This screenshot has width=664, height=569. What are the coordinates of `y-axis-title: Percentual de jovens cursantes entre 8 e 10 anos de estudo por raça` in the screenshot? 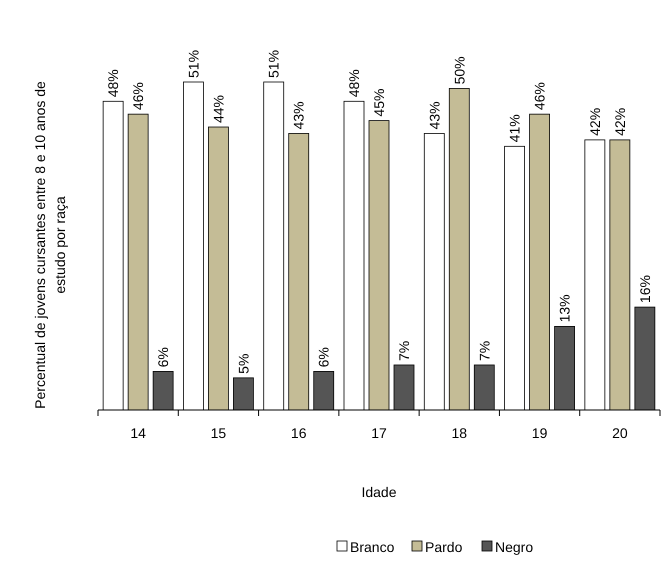 It's located at (50, 244).